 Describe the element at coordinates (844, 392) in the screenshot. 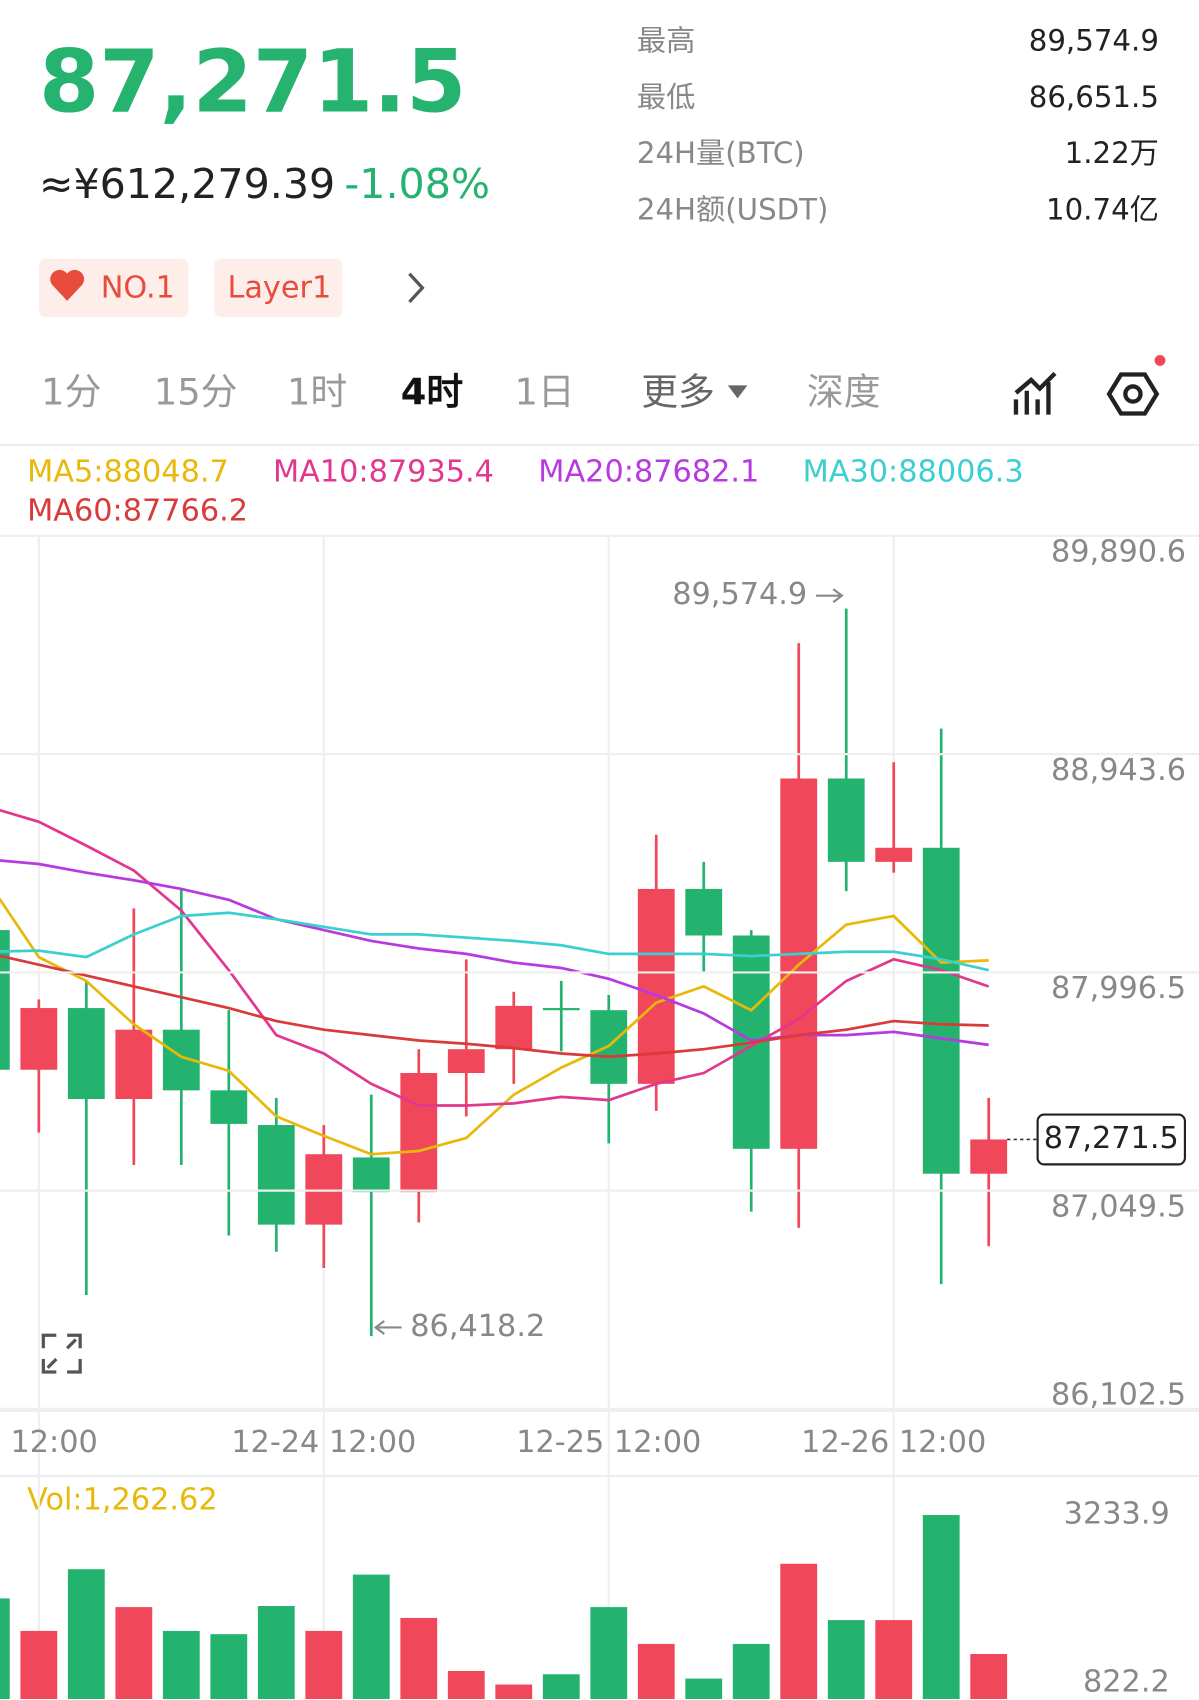

I see `tab: 深度` at that location.